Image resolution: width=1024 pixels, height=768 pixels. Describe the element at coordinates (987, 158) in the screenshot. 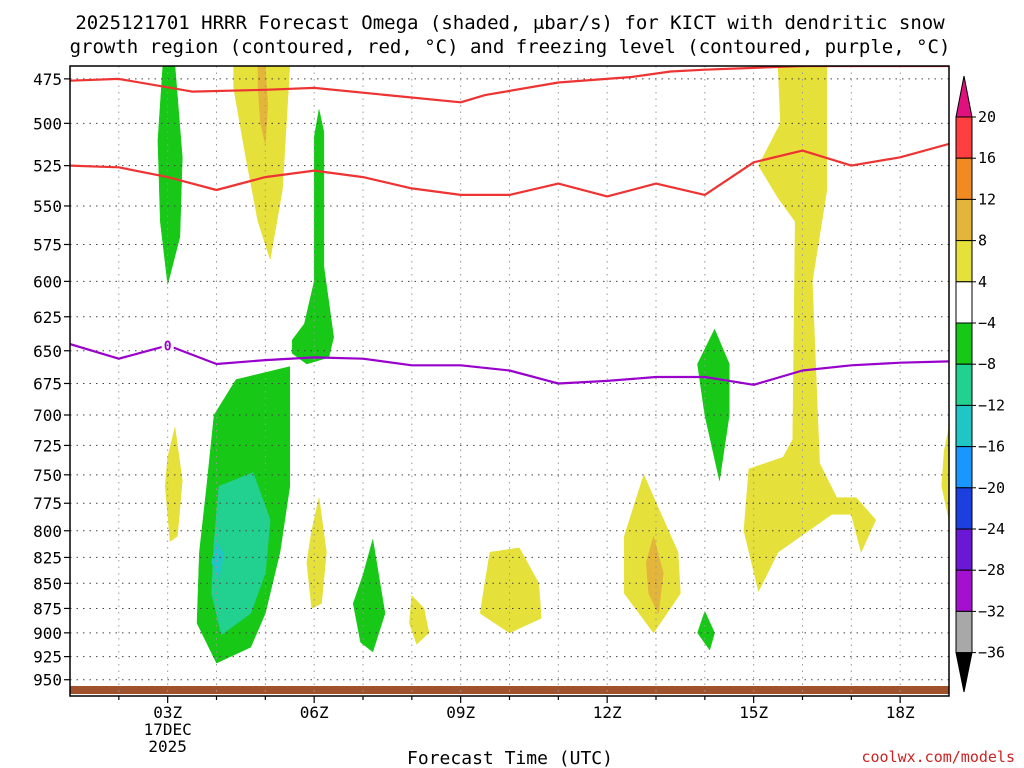

I see `colorbar-label-1: 16` at that location.